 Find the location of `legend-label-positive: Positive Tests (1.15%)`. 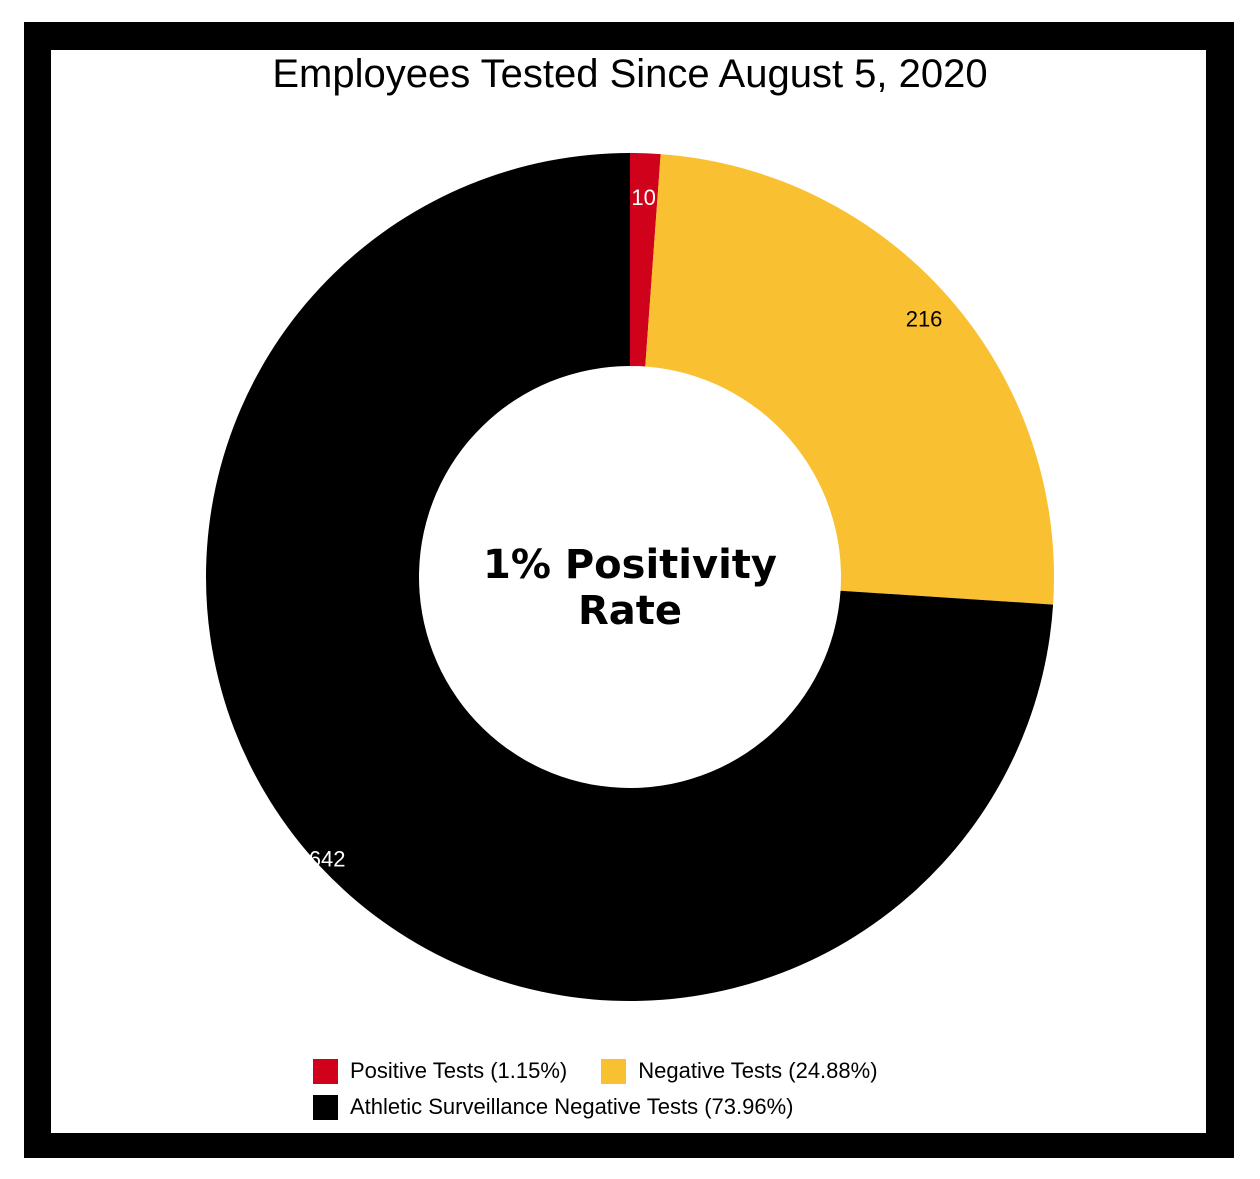

legend-label-positive: Positive Tests (1.15%) is located at coordinates (459, 1070).